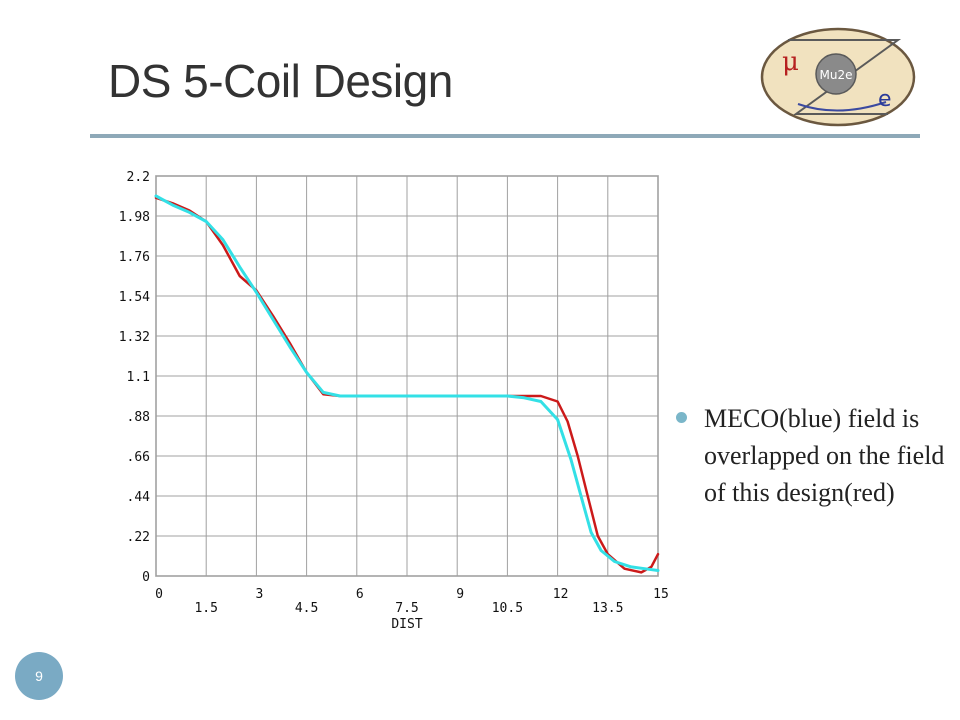 This screenshot has height=720, width=960. What do you see at coordinates (360, 594) in the screenshot?
I see `x-tick-label: 6` at bounding box center [360, 594].